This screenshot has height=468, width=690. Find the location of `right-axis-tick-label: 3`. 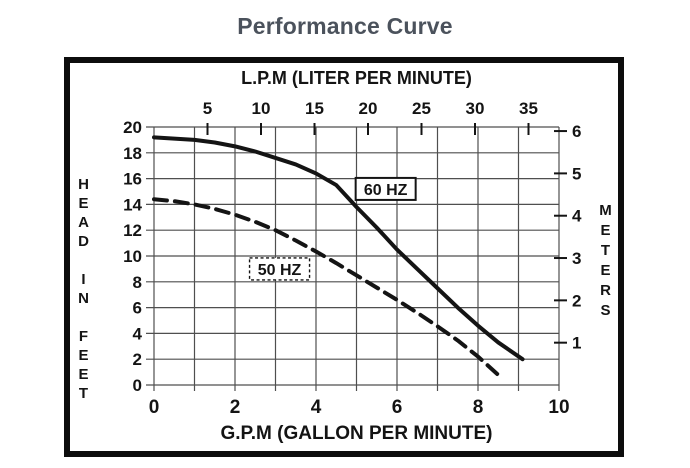

right-axis-tick-label: 3 is located at coordinates (576, 258).